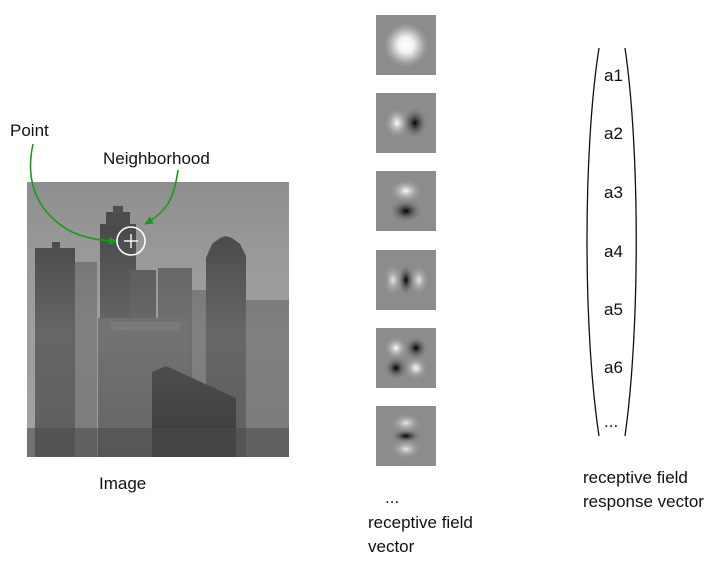 The height and width of the screenshot is (565, 723). I want to click on receptive-field-dy, so click(406, 201).